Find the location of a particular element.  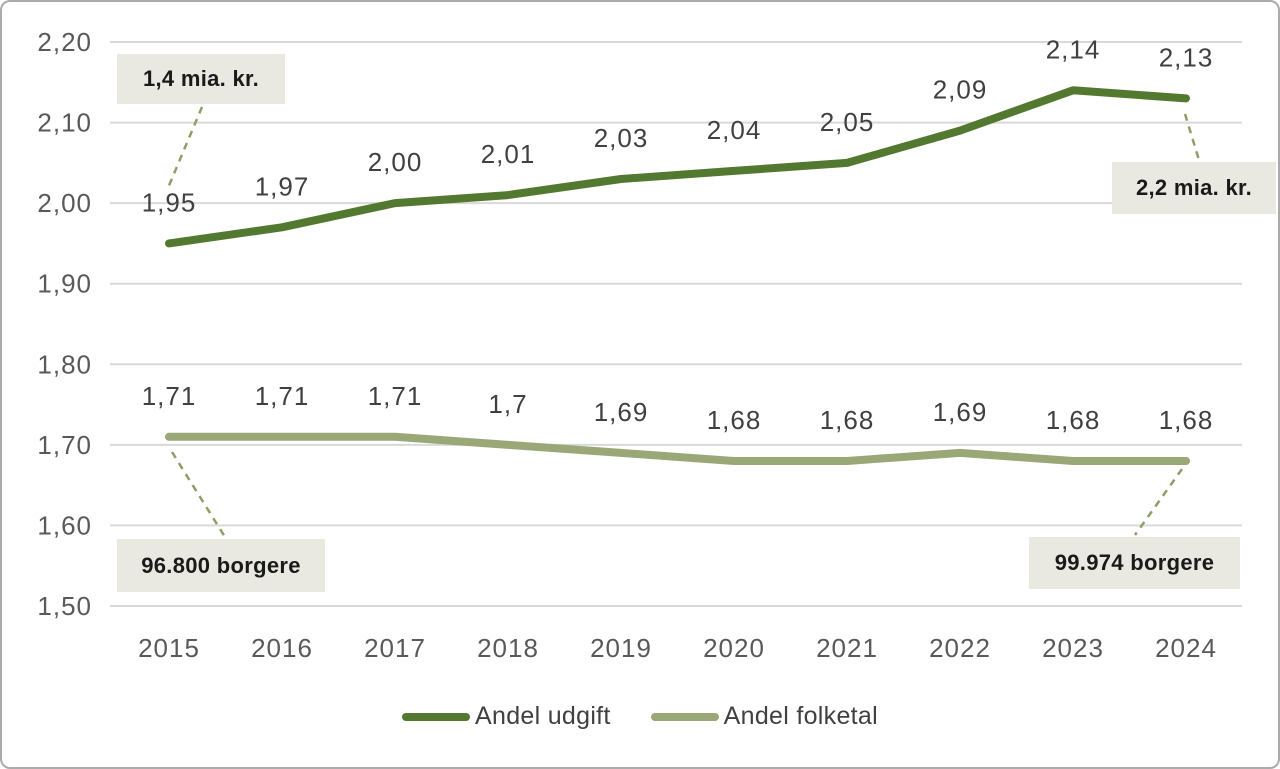

data-label: 2,04 is located at coordinates (734, 130).